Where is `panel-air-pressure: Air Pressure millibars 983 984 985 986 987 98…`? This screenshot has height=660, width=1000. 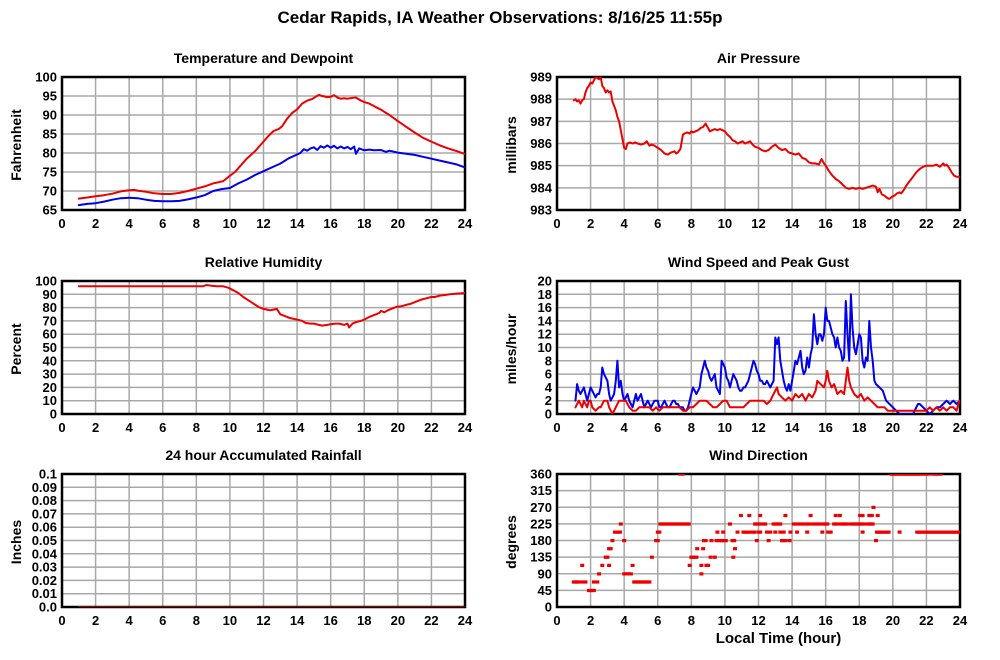
panel-air-pressure: Air Pressure millibars 983 984 985 986 987 98… is located at coordinates (745, 145).